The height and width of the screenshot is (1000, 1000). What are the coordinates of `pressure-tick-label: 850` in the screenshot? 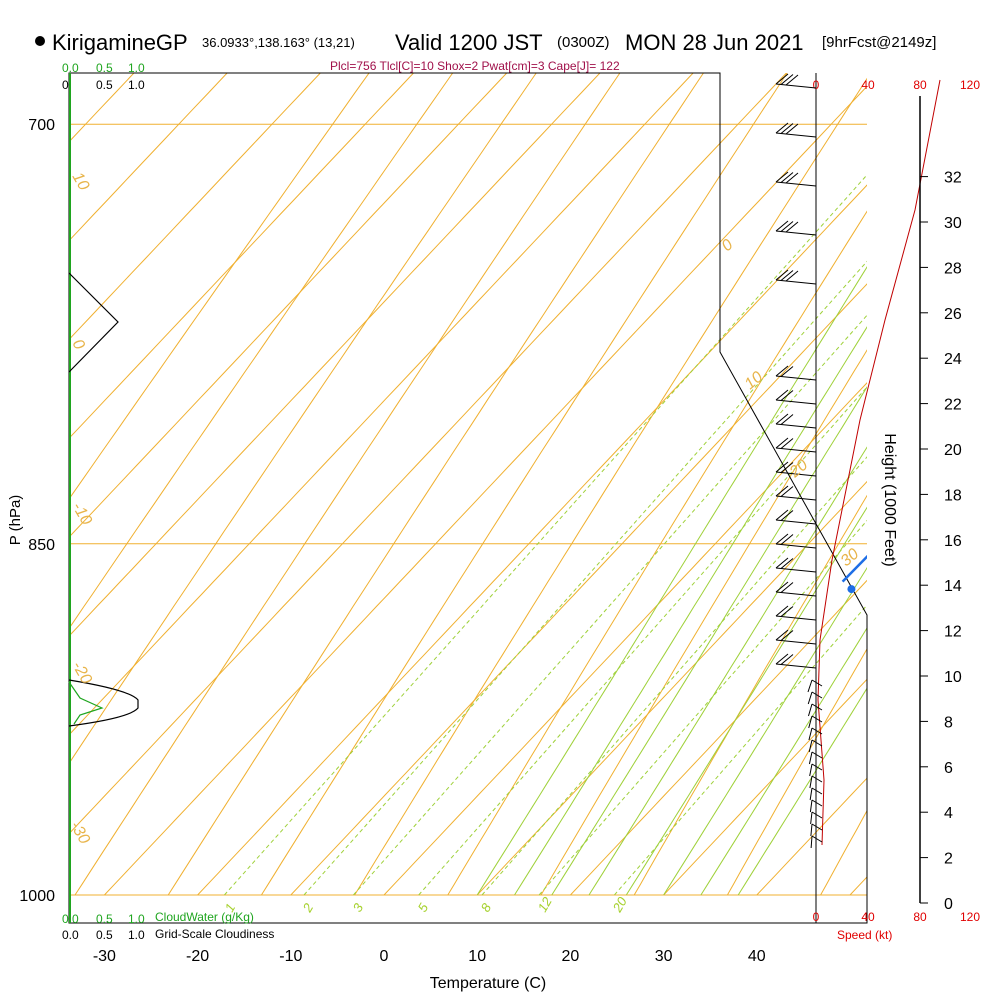 It's located at (41, 545).